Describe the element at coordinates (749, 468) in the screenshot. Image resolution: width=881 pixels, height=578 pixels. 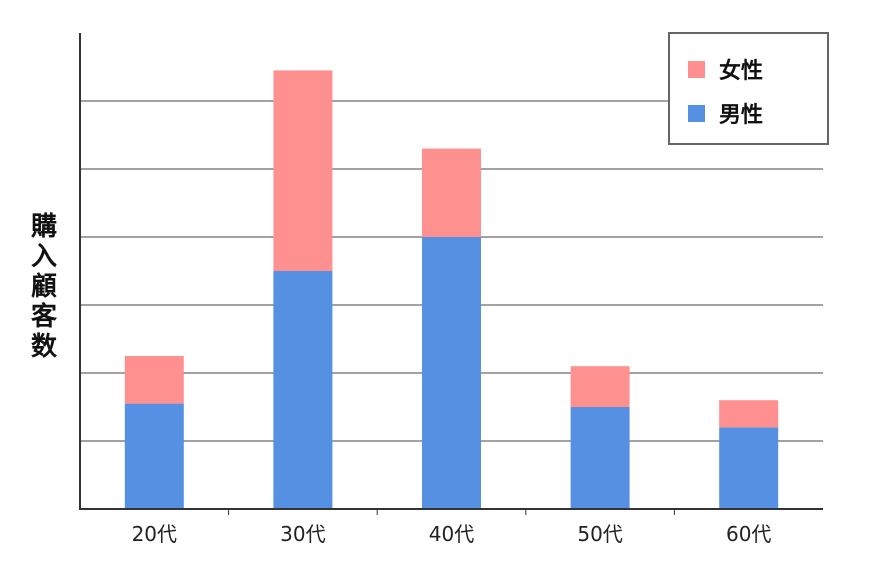
I see `bar-male-60s` at that location.